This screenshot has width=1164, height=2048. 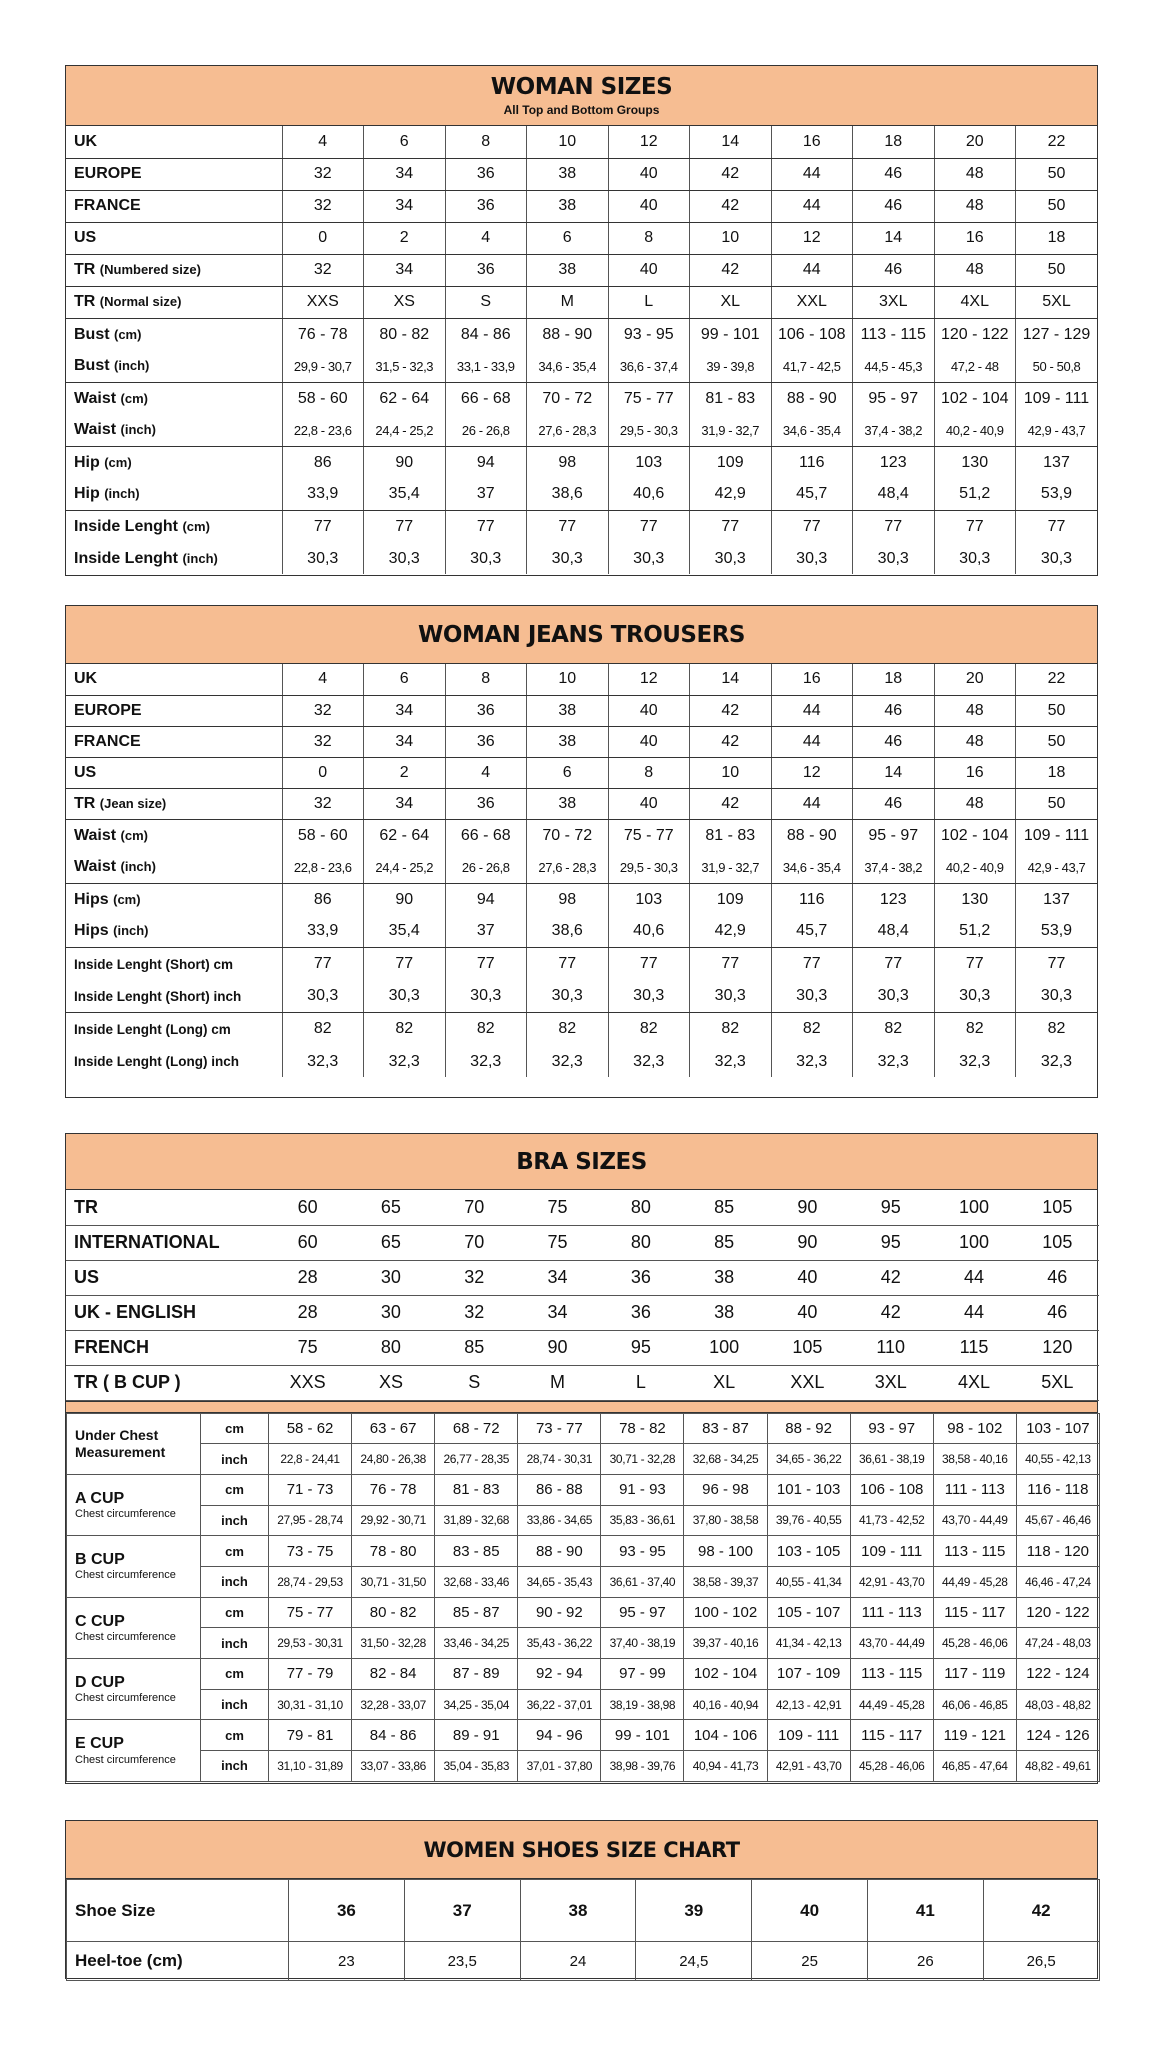 What do you see at coordinates (730, 773) in the screenshot?
I see `table-cell: 10` at bounding box center [730, 773].